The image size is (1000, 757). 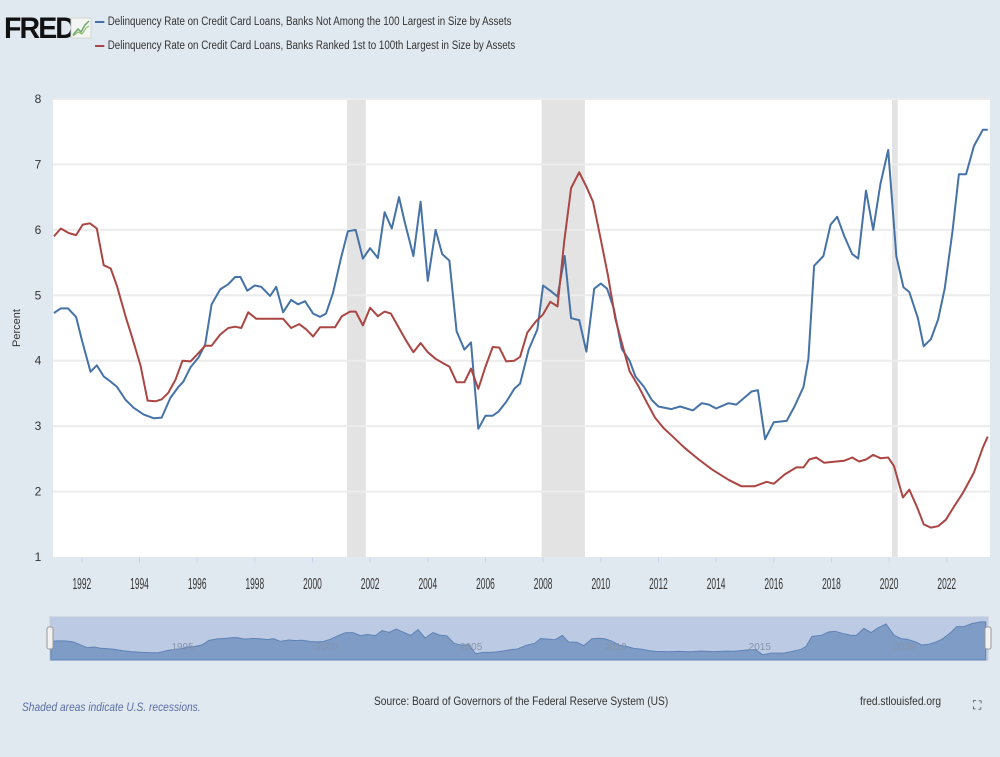 What do you see at coordinates (38, 492) in the screenshot?
I see `y-tick-label: 2` at bounding box center [38, 492].